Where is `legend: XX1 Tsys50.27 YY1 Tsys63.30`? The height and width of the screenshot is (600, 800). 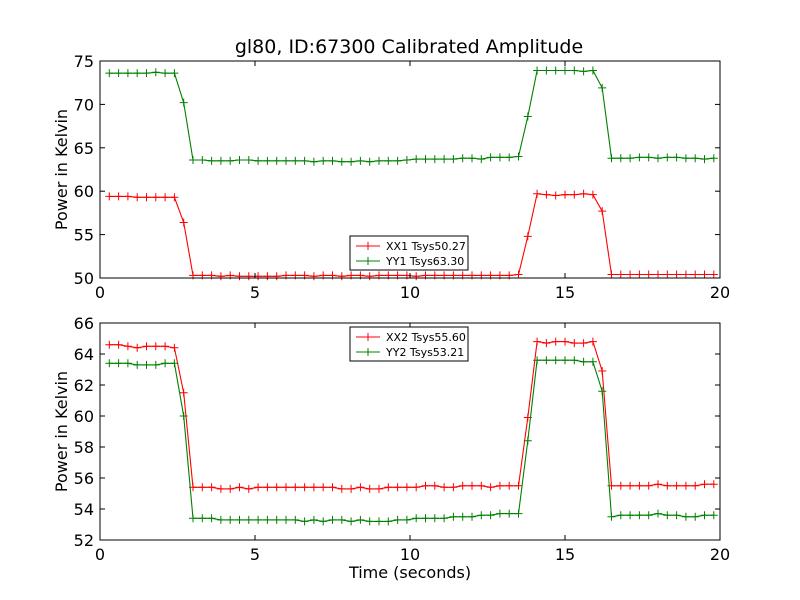
legend: XX1 Tsys50.27 YY1 Tsys63.30 is located at coordinates (409, 253).